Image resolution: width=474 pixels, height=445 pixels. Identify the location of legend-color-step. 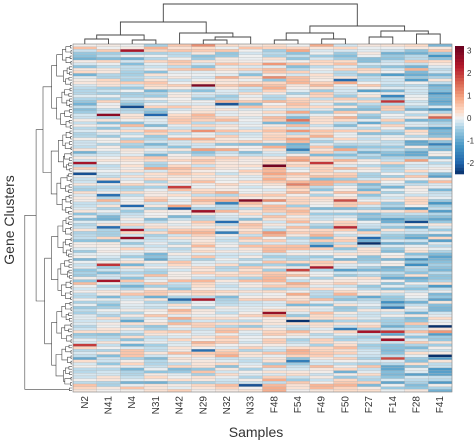
(459, 169).